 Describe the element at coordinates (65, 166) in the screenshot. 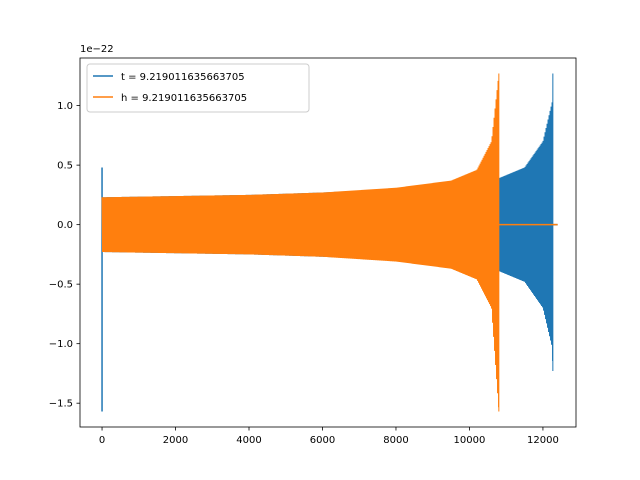

I see `y-tick-label: 0.5` at that location.